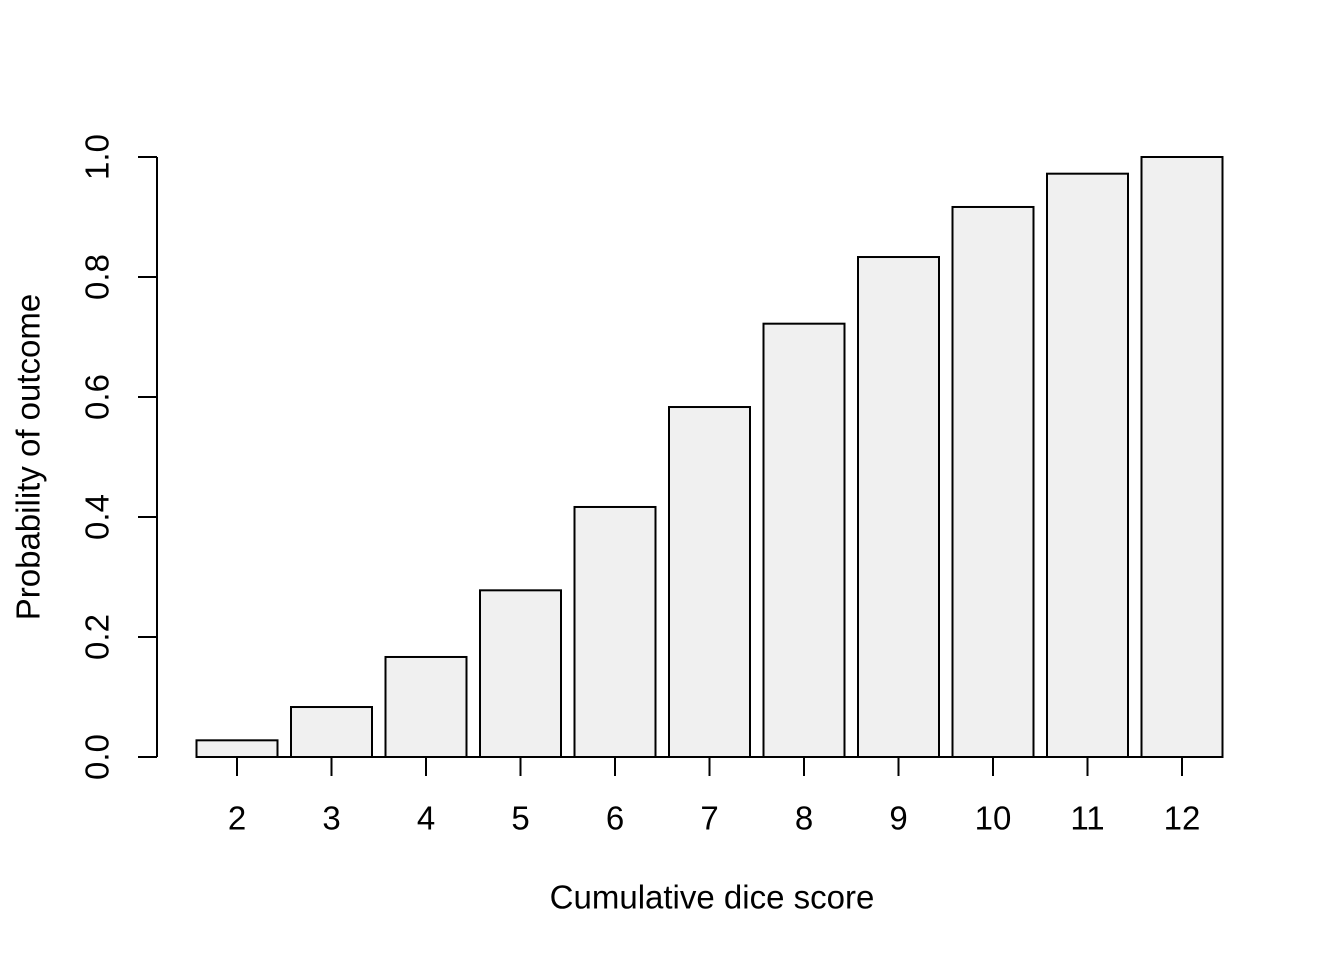 The image size is (1344, 960). What do you see at coordinates (97, 637) in the screenshot?
I see `y-tick-label: 0.2` at bounding box center [97, 637].